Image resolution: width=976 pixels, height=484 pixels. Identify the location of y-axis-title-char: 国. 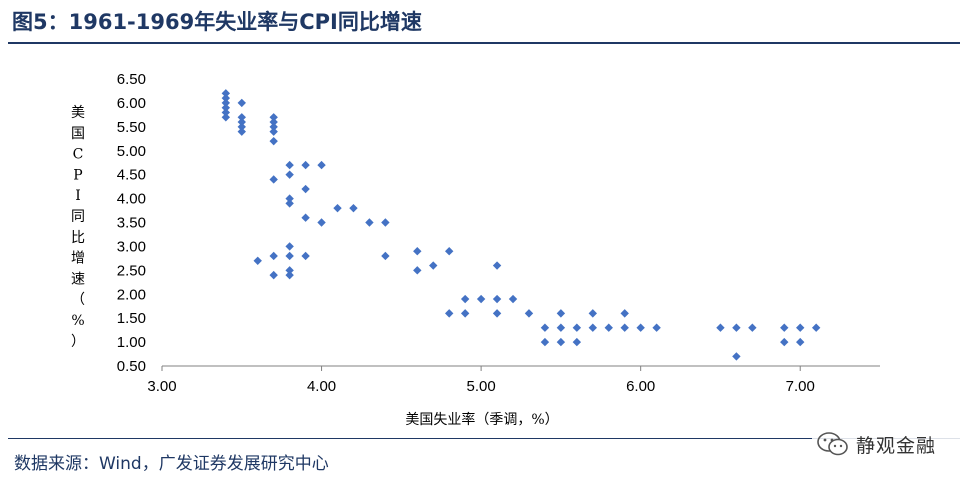
(78, 134).